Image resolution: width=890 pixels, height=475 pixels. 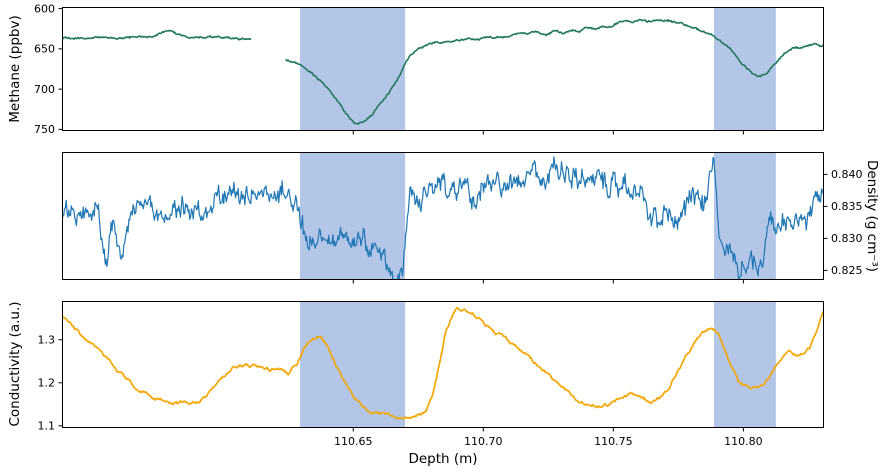 I want to click on xtick-label: 110.80, so click(x=743, y=441).